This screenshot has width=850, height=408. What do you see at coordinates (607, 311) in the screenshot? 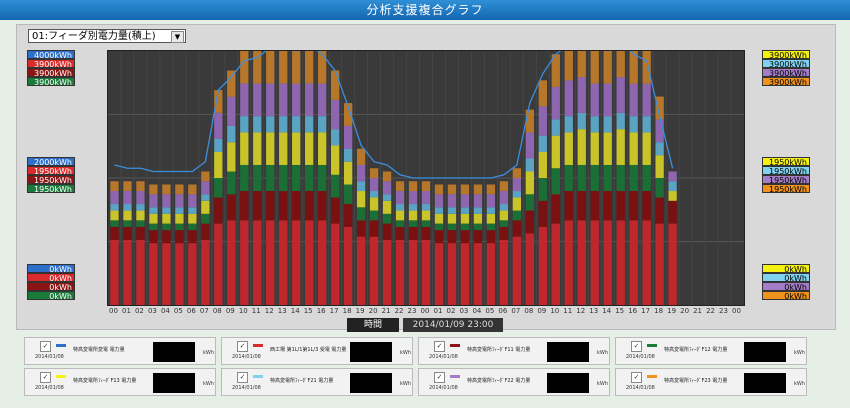
I see `x-tick-label: 14` at bounding box center [607, 311].